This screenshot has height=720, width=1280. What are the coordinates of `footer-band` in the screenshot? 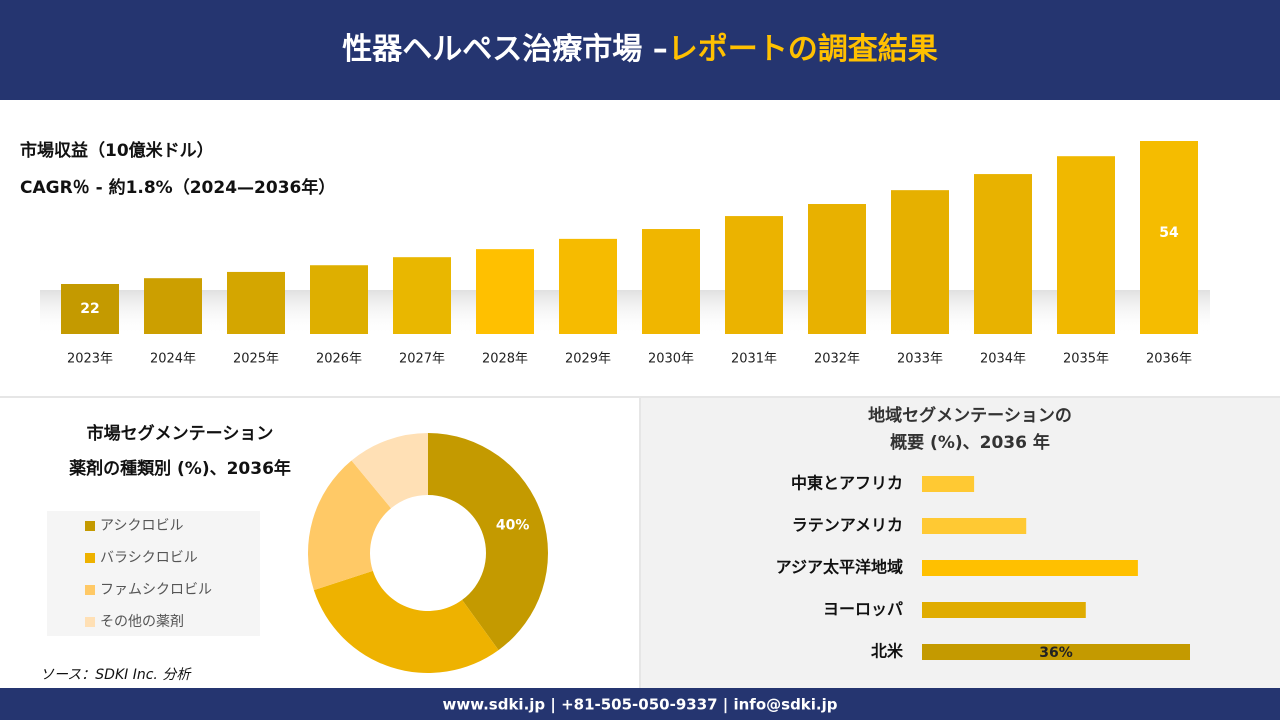 It's located at (640, 704).